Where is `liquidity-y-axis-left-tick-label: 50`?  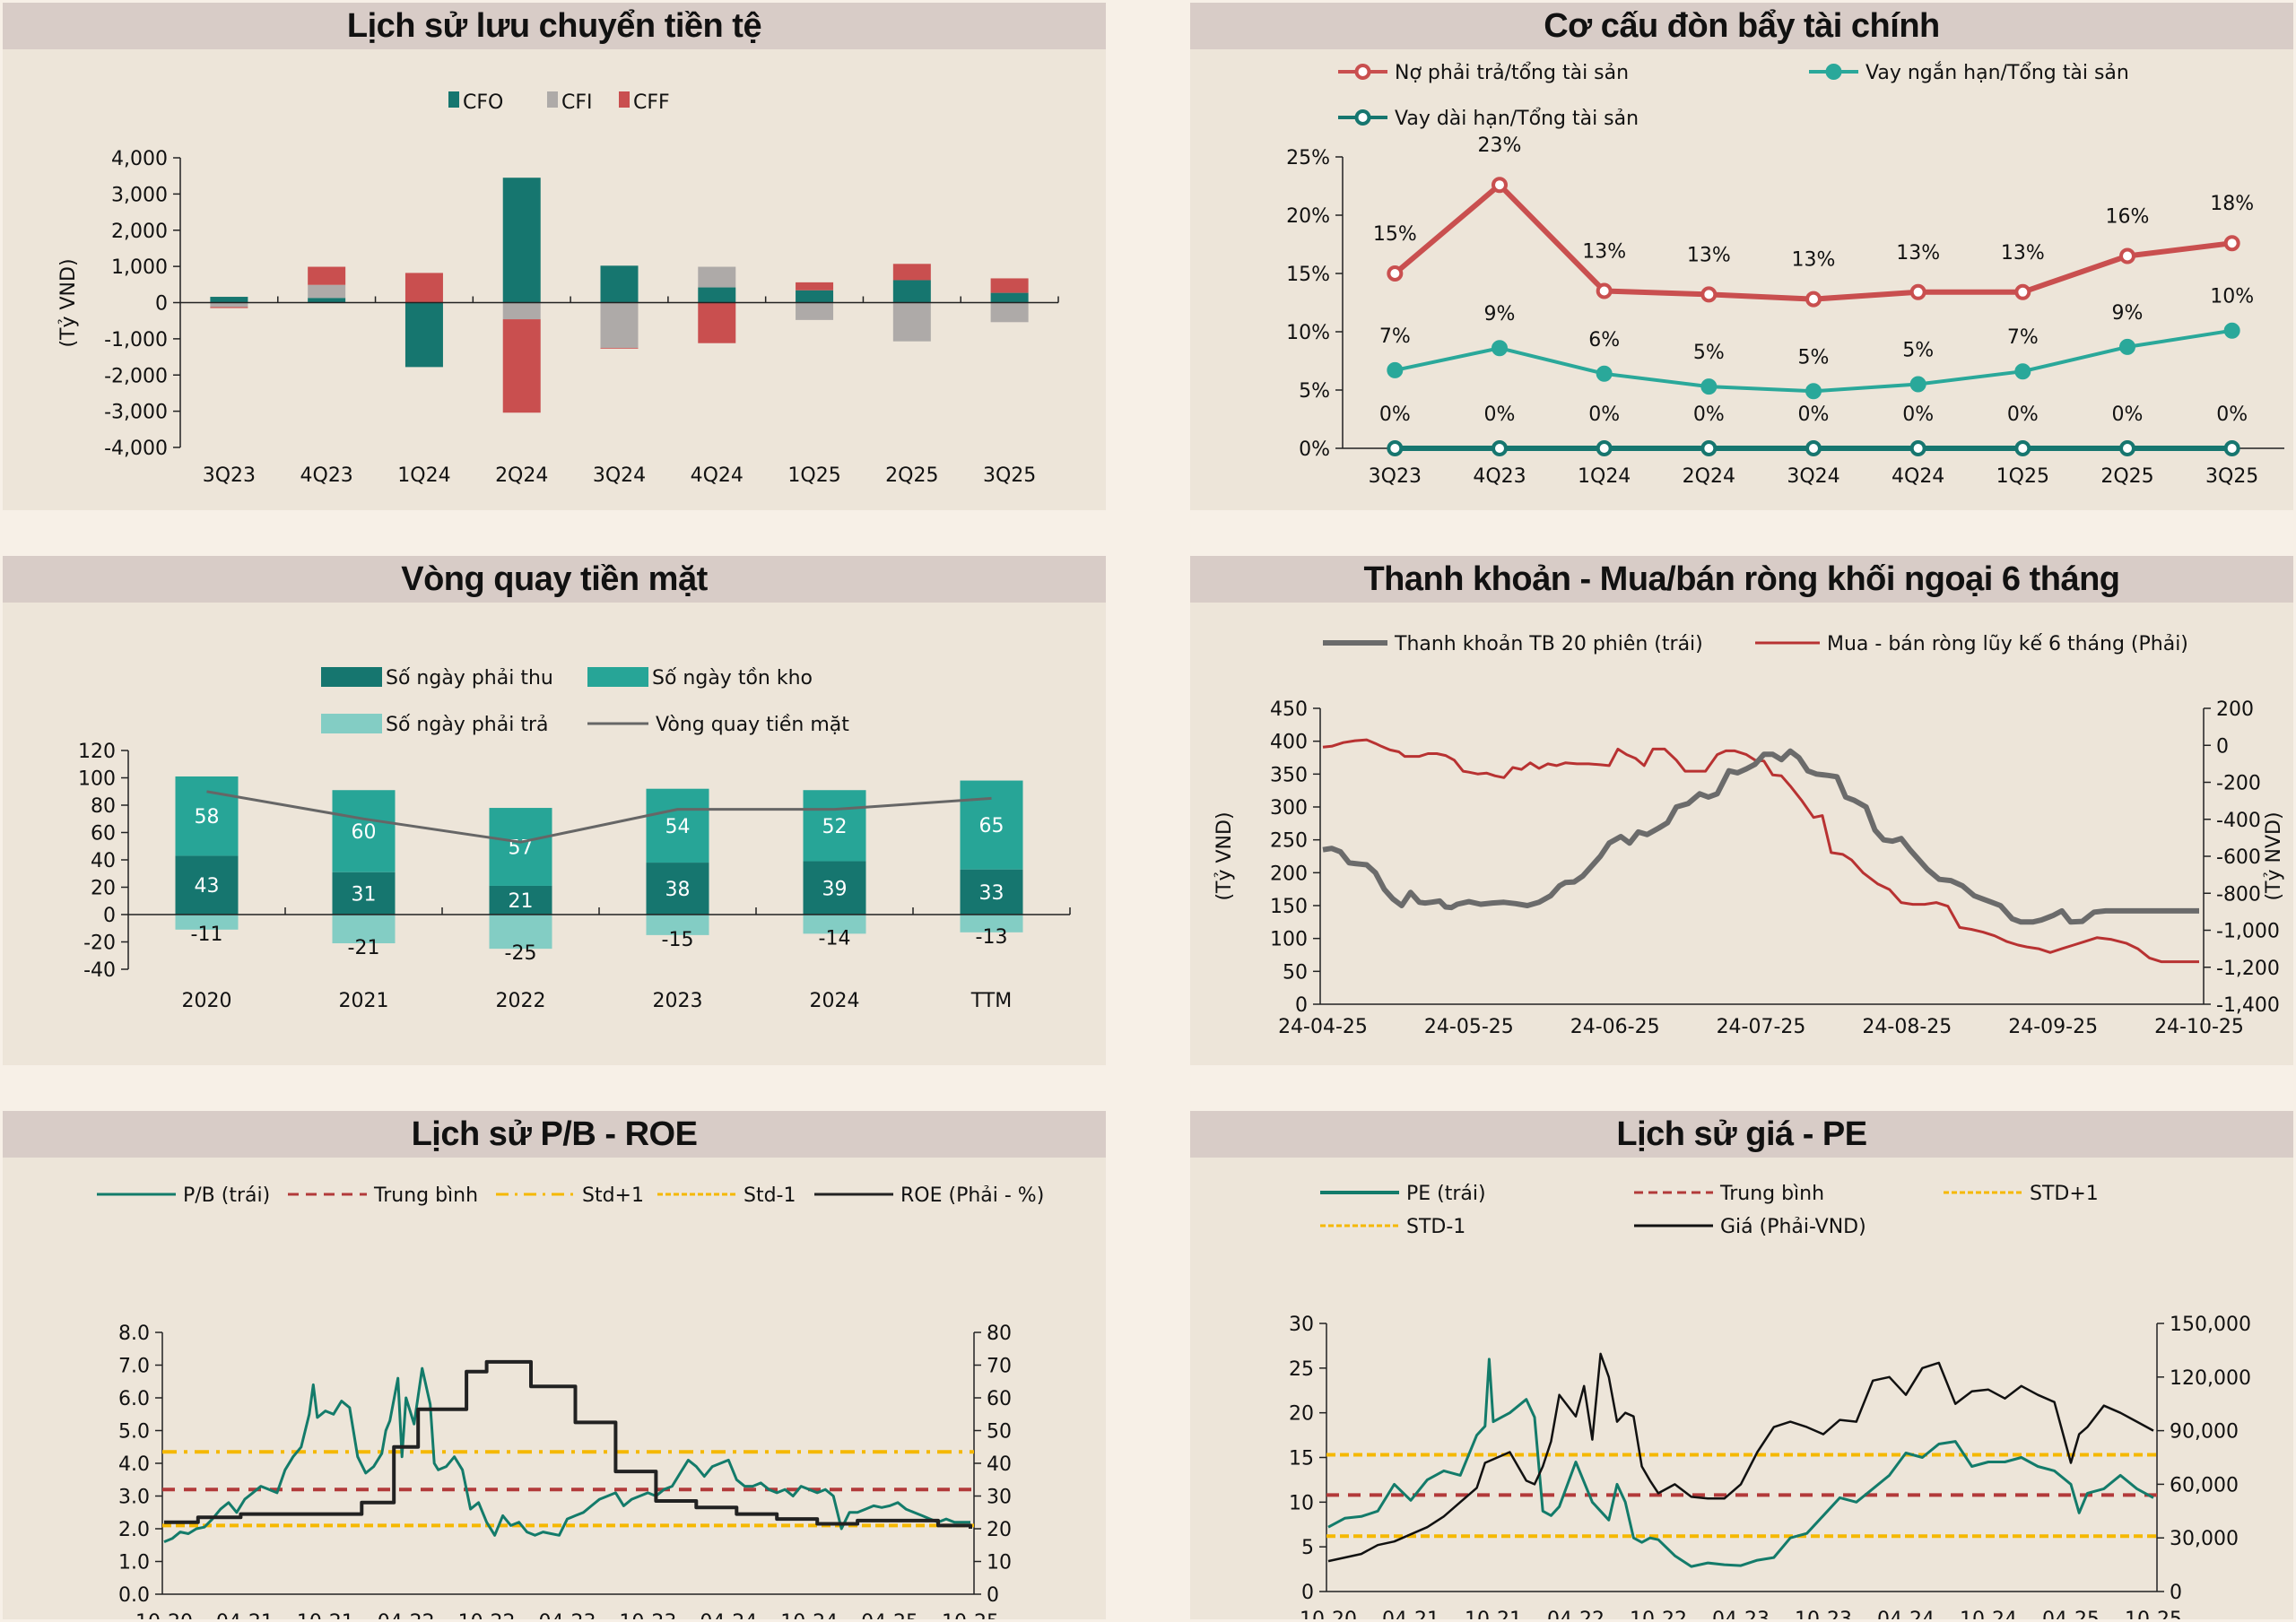 liquidity-y-axis-left-tick-label: 50 is located at coordinates (1295, 972).